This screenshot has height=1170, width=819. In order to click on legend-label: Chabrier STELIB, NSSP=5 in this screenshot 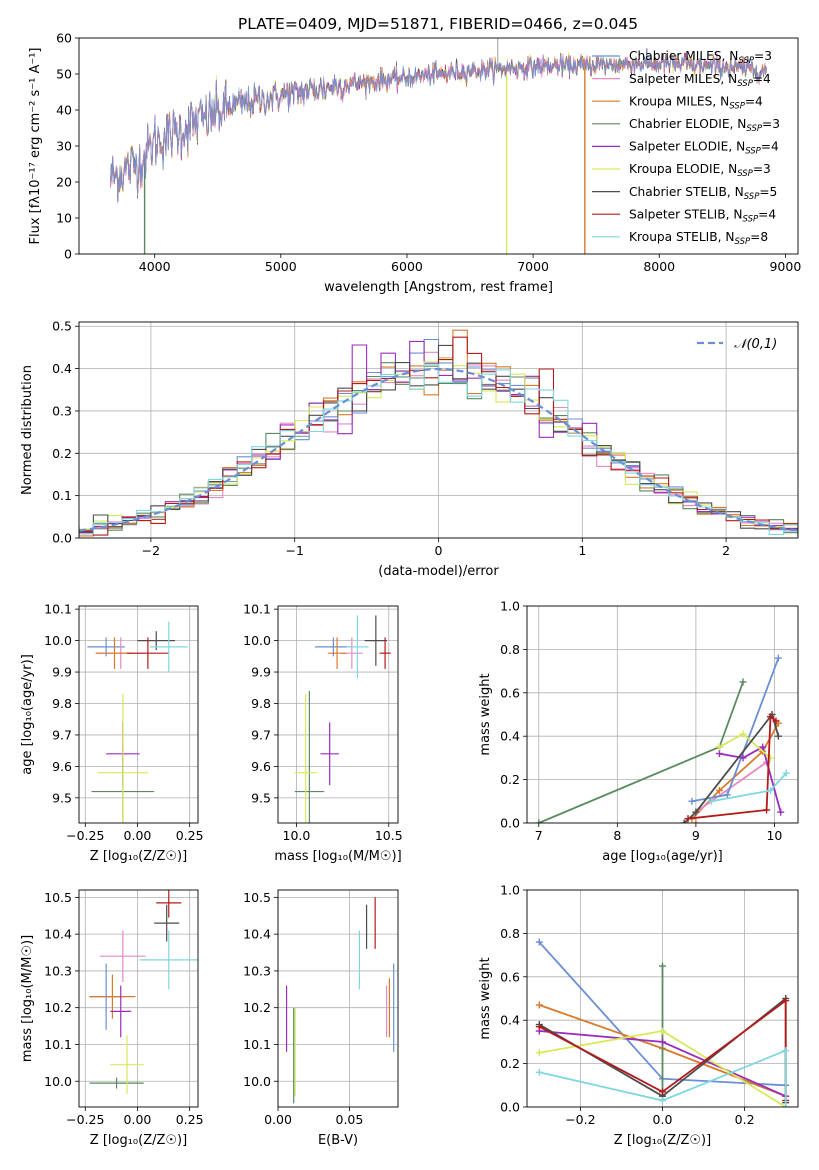, I will do `click(703, 193)`.